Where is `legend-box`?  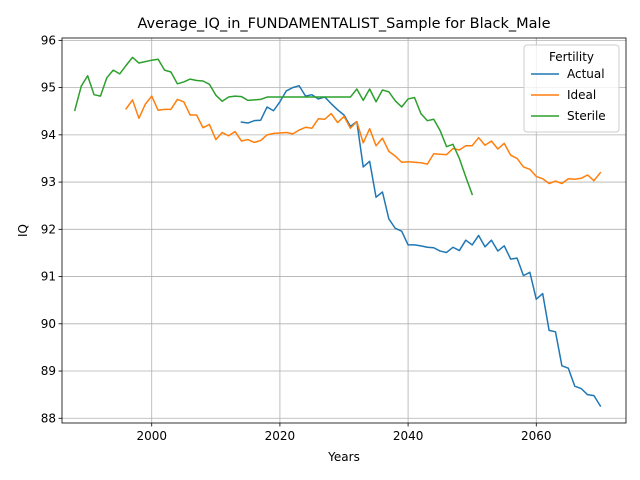 legend-box is located at coordinates (571, 88).